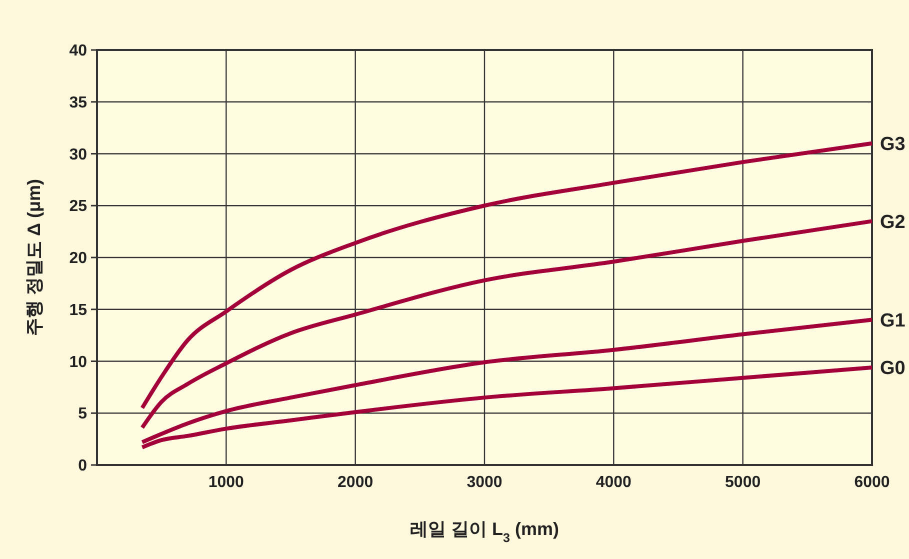 Image resolution: width=909 pixels, height=559 pixels. I want to click on y-tick-label: 15, so click(78, 310).